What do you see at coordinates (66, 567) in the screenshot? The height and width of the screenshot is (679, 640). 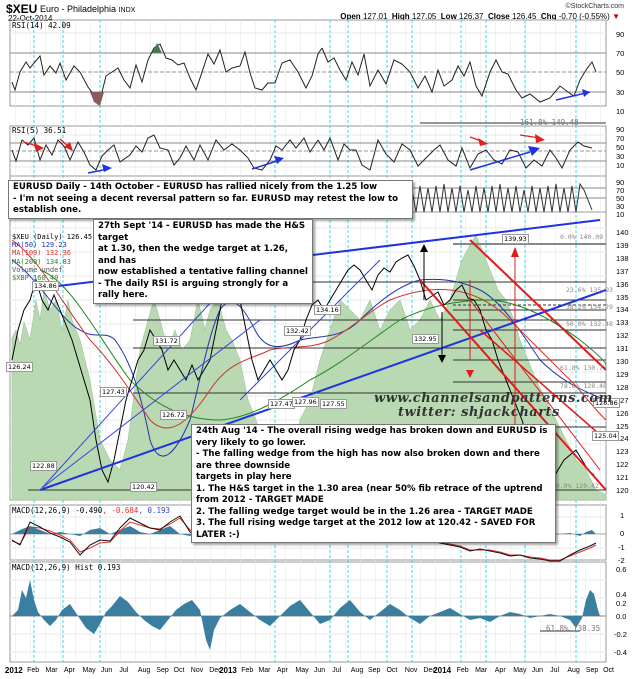 I see `macd-hist-label: MACD(12,26,9) Hist 0.193` at bounding box center [66, 567].